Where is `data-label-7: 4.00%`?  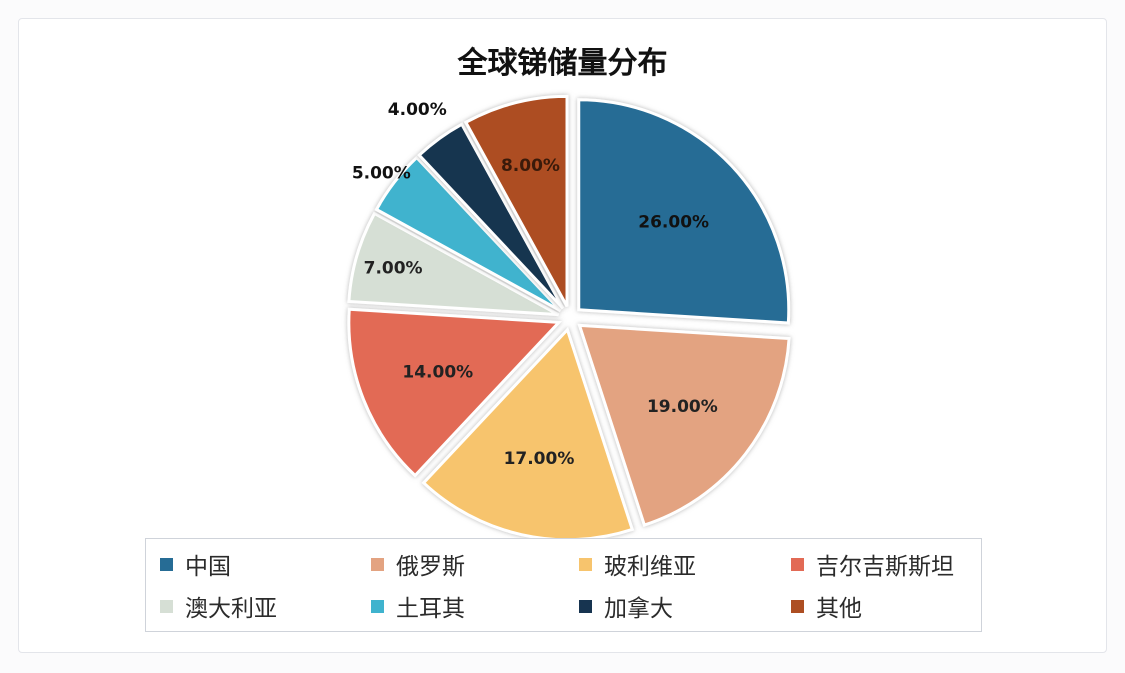
data-label-7: 4.00% is located at coordinates (417, 110).